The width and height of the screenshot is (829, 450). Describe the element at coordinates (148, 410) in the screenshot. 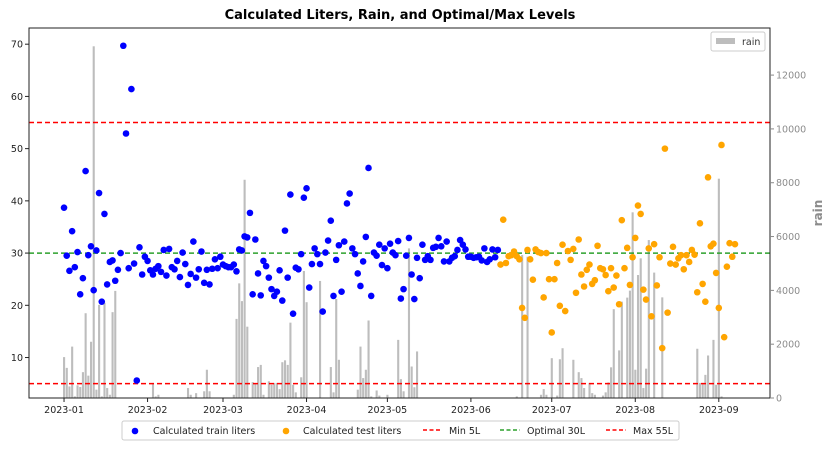

I see `x-tick-label: 2023-02` at that location.